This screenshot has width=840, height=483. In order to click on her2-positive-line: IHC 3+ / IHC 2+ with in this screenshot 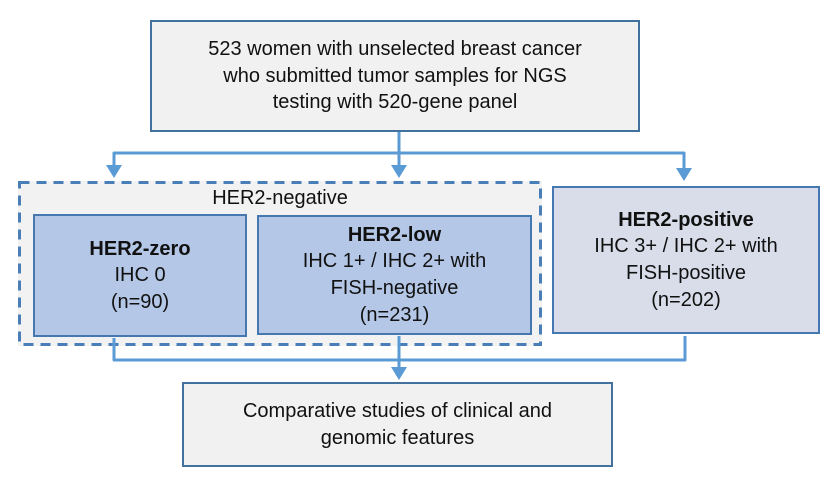, I will do `click(686, 246)`.